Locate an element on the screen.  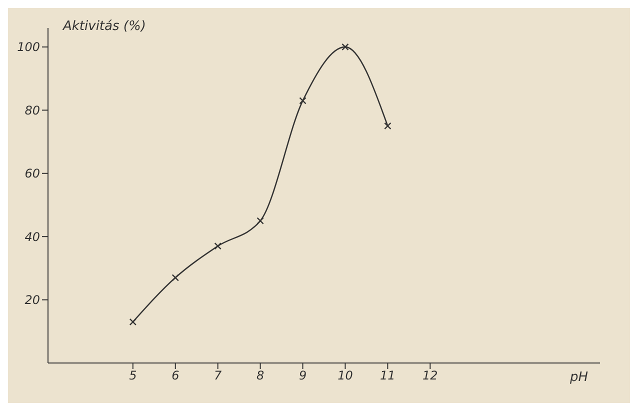
y-axis-title: Aktivitás (%) is located at coordinates (104, 26).